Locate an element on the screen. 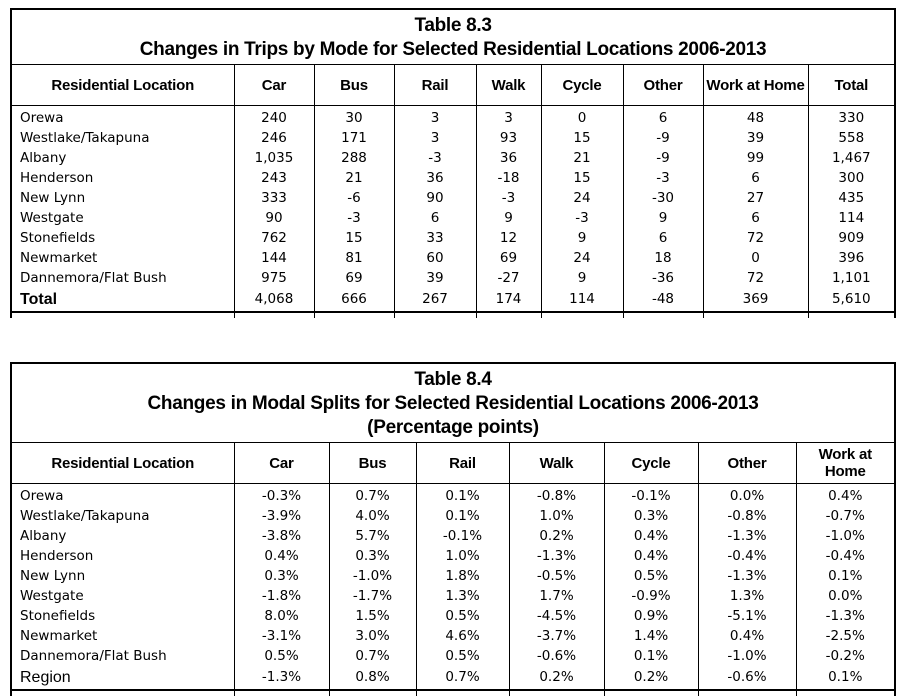  col-header-cycle: Cycle is located at coordinates (651, 463).